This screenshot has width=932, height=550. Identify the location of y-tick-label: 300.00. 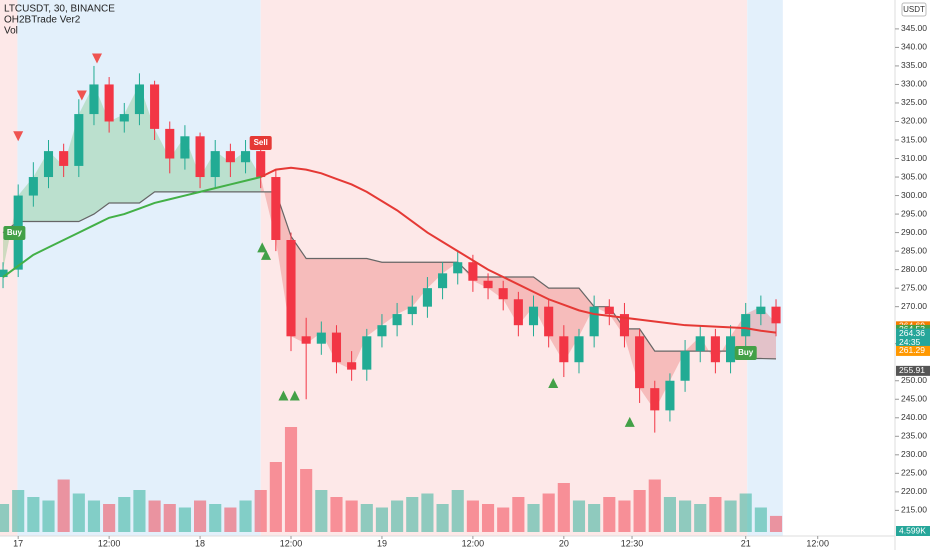
(914, 195).